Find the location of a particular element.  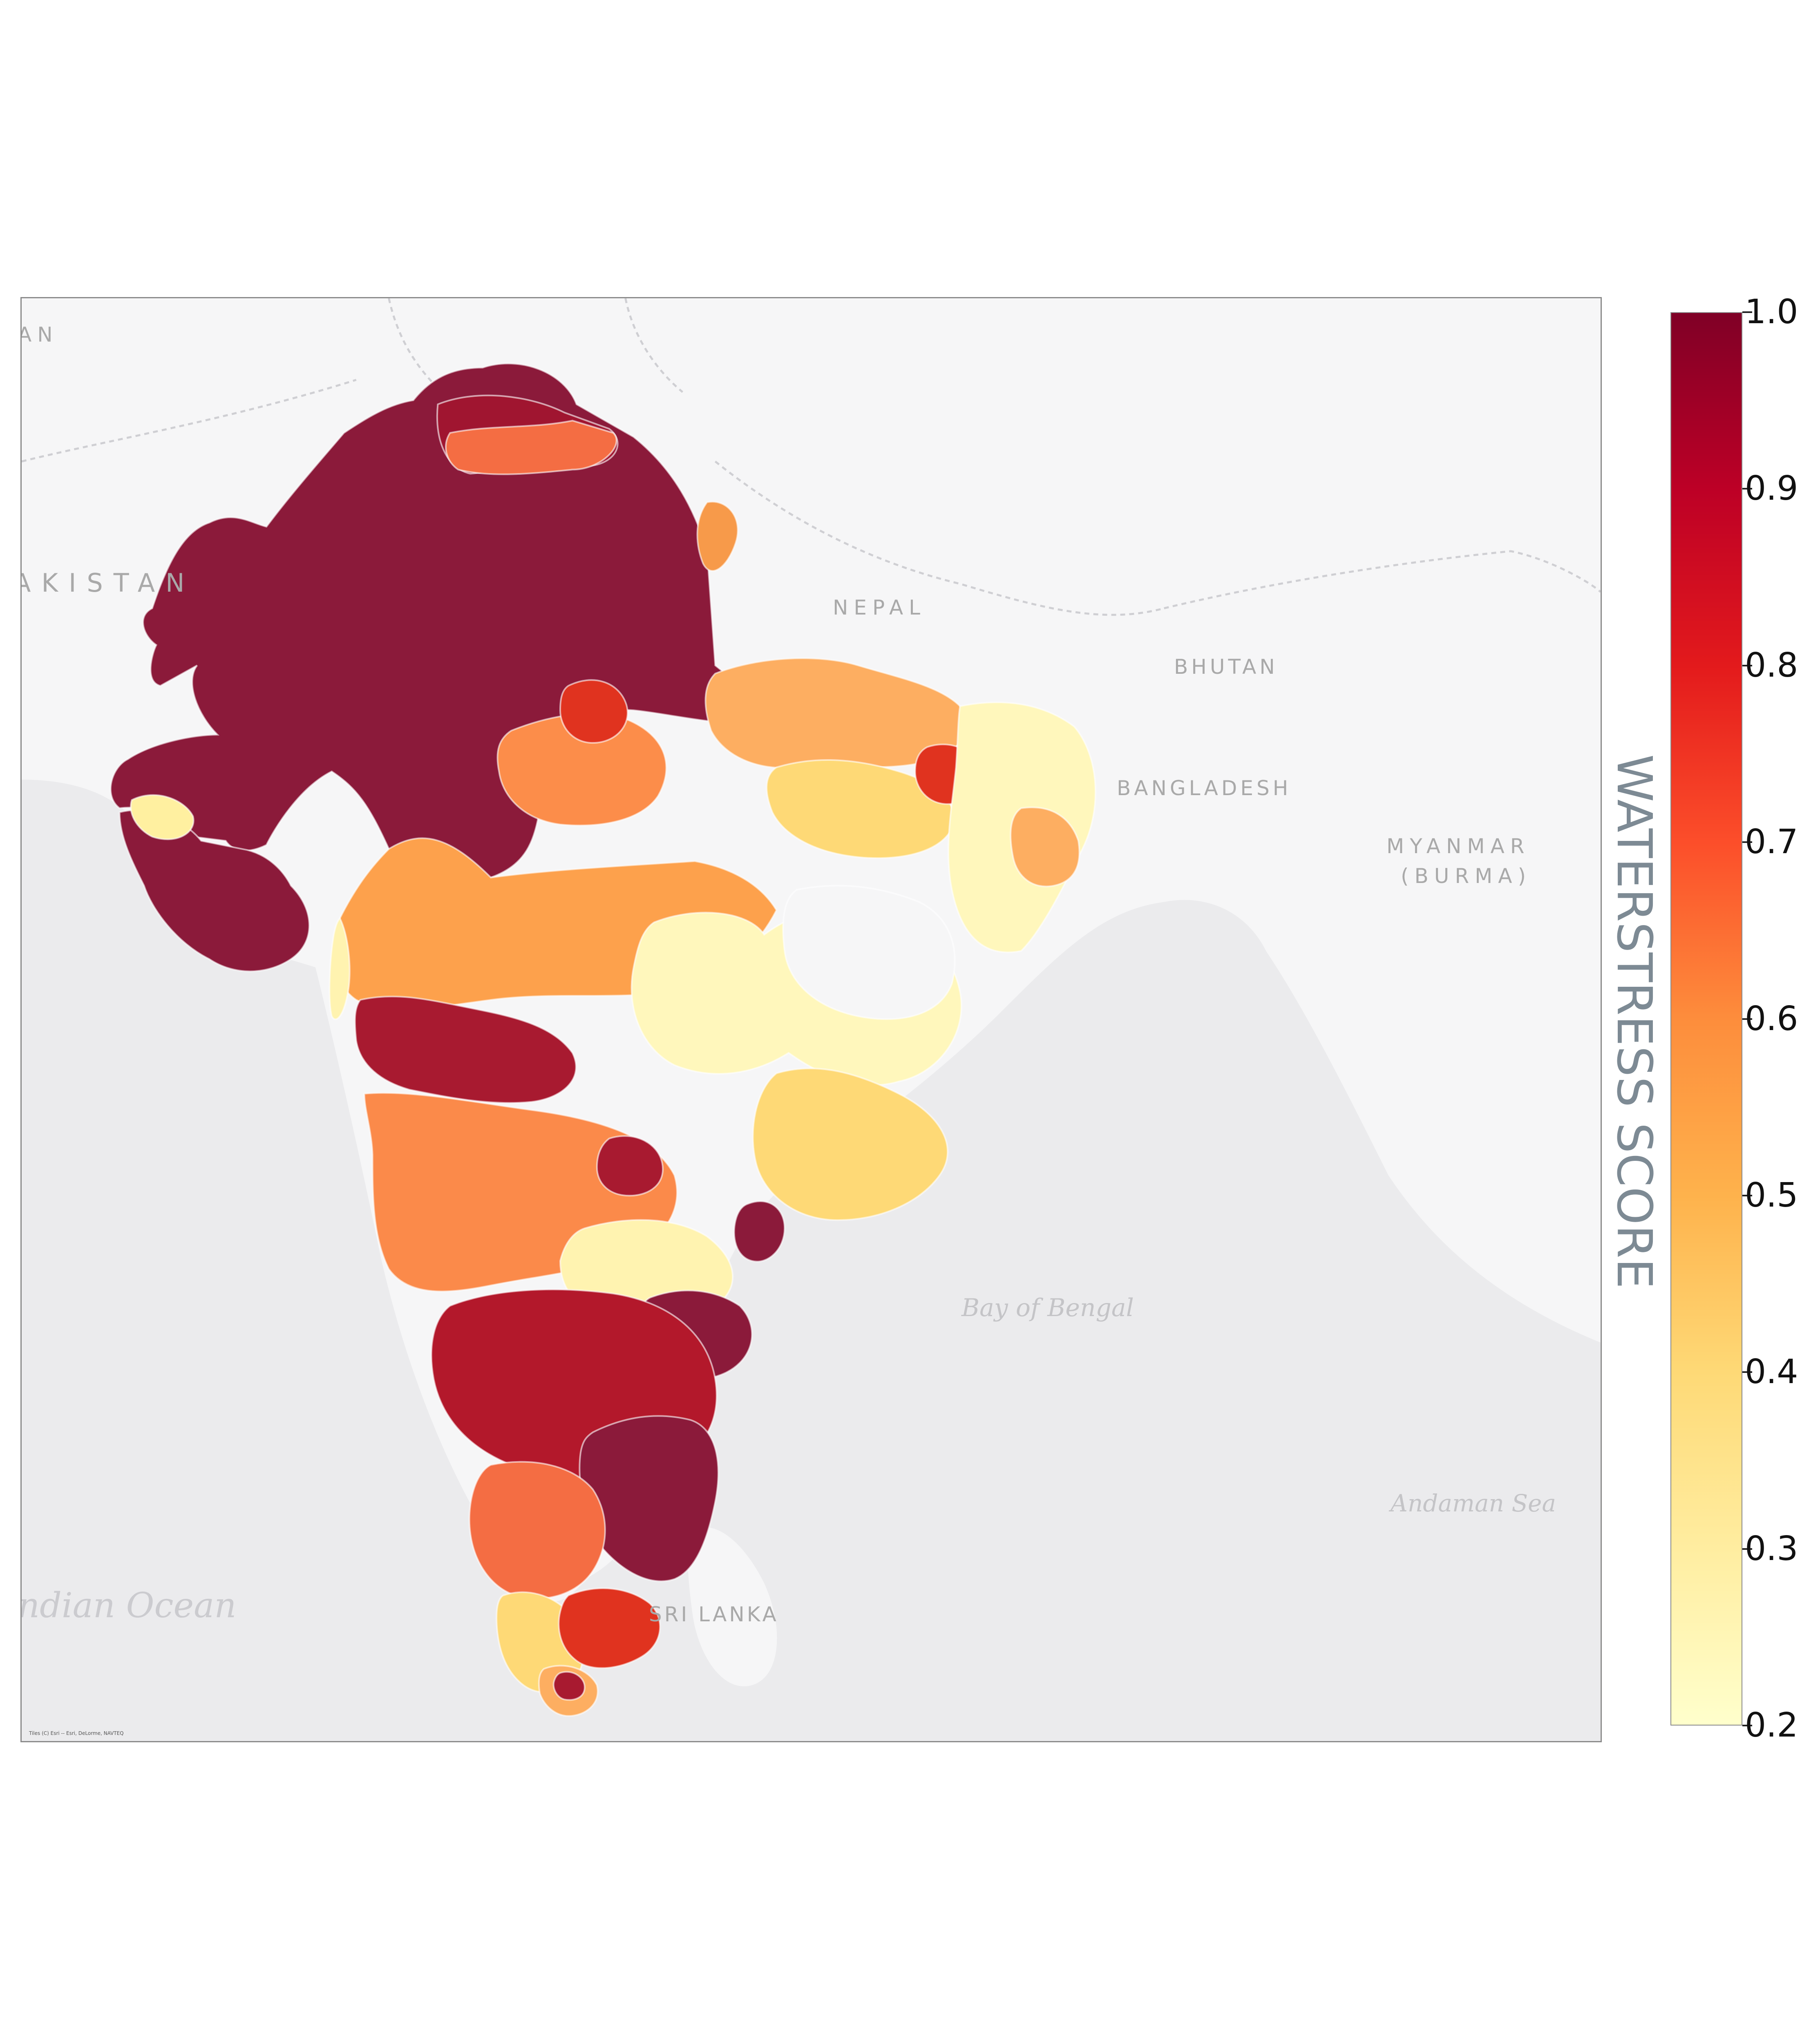

region-telangana-red is located at coordinates (630, 1166).